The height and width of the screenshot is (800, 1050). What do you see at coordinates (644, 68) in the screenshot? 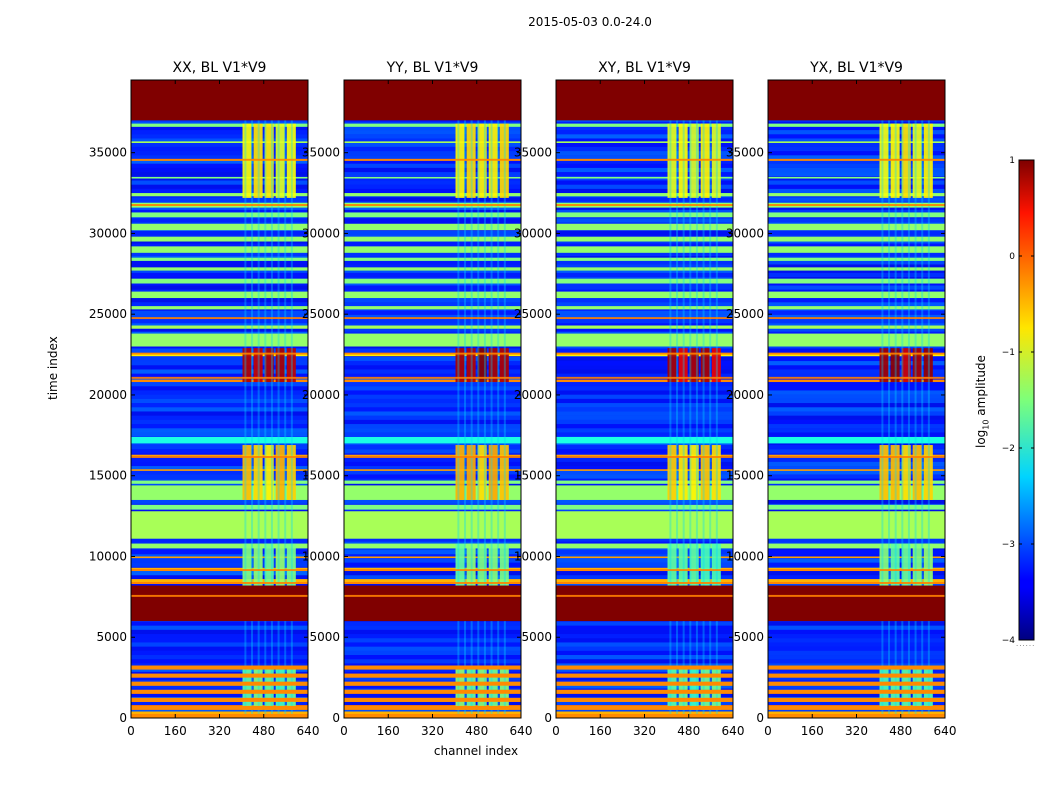
I see `panel-title: XY, BL V1*V9` at bounding box center [644, 68].